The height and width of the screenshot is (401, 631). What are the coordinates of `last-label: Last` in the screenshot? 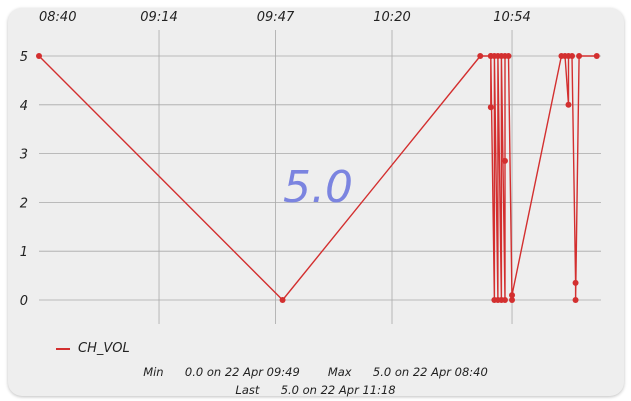 It's located at (247, 390).